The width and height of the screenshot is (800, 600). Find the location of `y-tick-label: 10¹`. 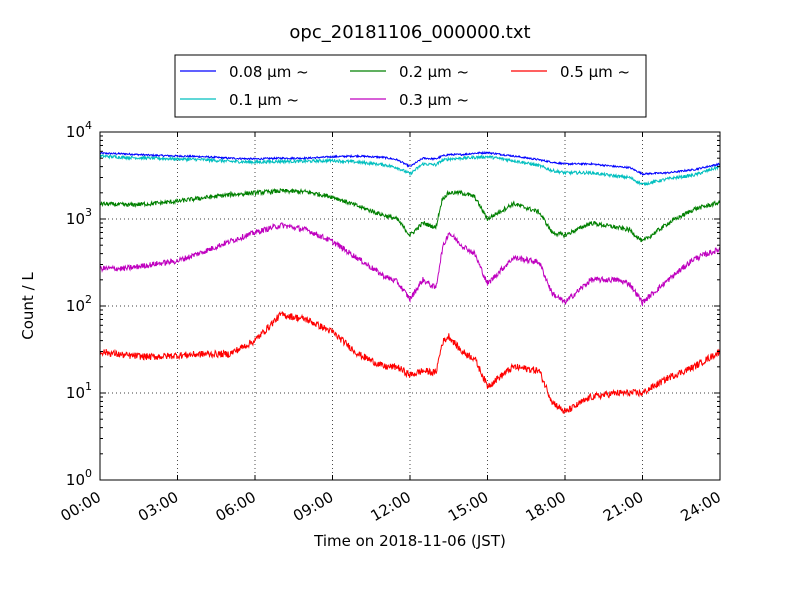

y-tick-label: 10¹ is located at coordinates (79, 391).